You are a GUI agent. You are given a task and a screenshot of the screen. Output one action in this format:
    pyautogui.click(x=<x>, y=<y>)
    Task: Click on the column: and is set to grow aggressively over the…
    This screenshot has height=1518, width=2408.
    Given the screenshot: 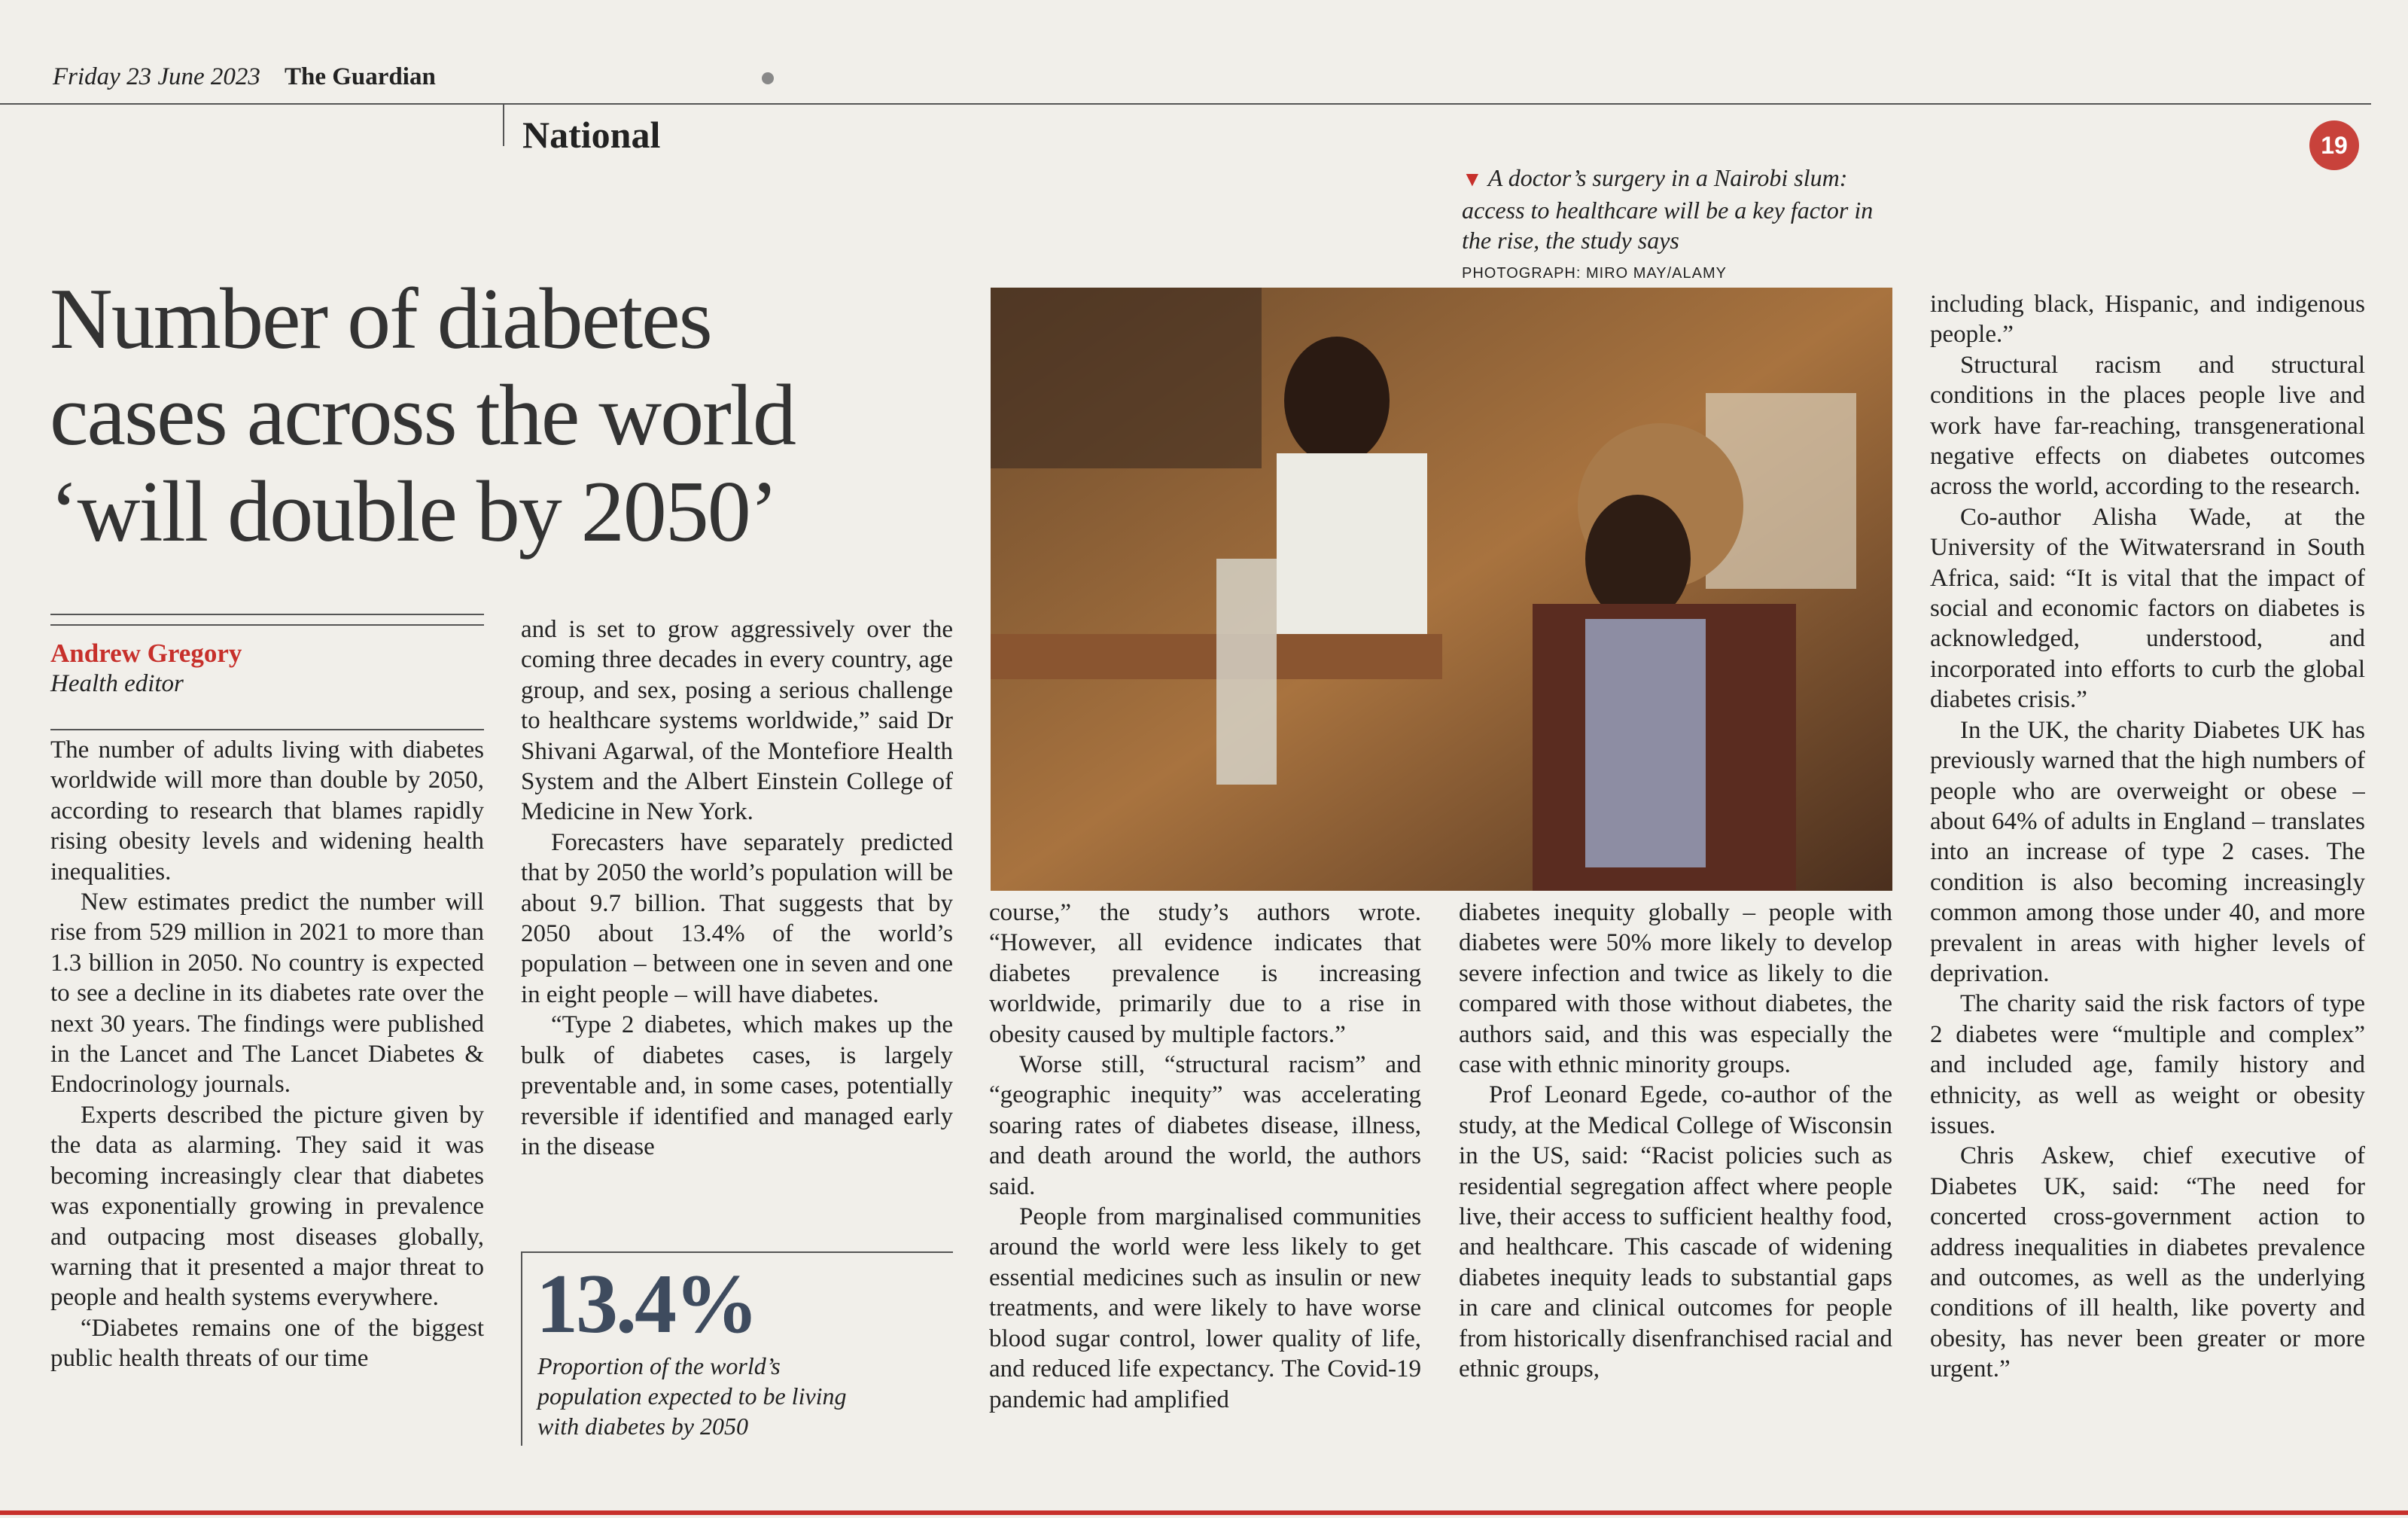 What is the action you would take?
    pyautogui.click(x=737, y=920)
    